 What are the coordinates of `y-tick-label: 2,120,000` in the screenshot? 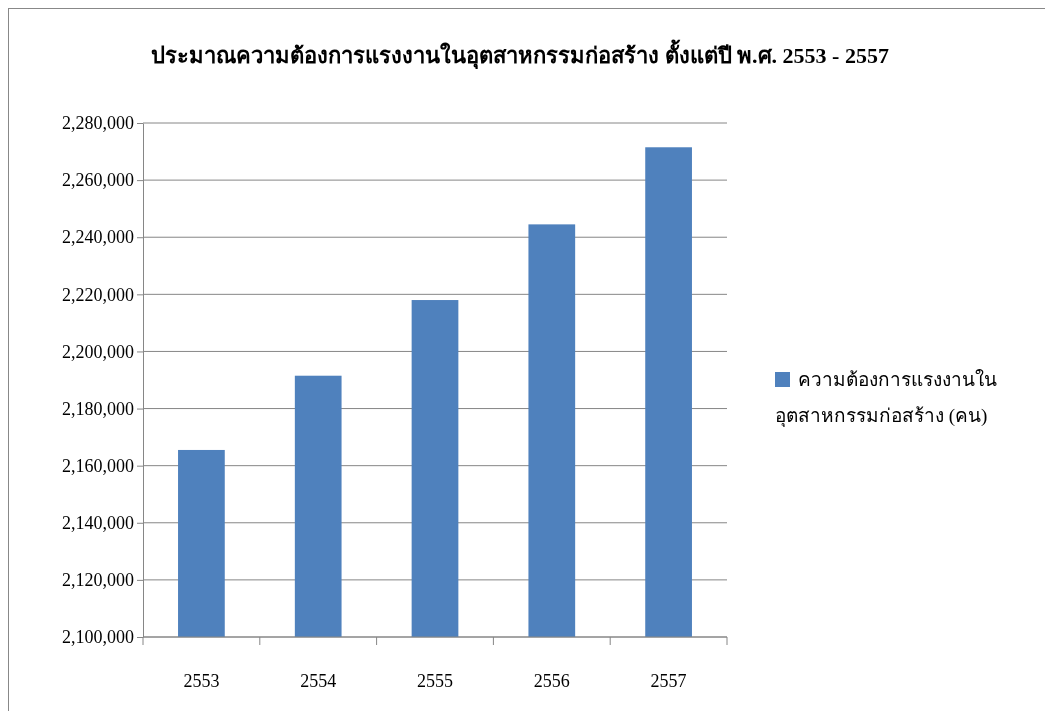 It's located at (98, 580).